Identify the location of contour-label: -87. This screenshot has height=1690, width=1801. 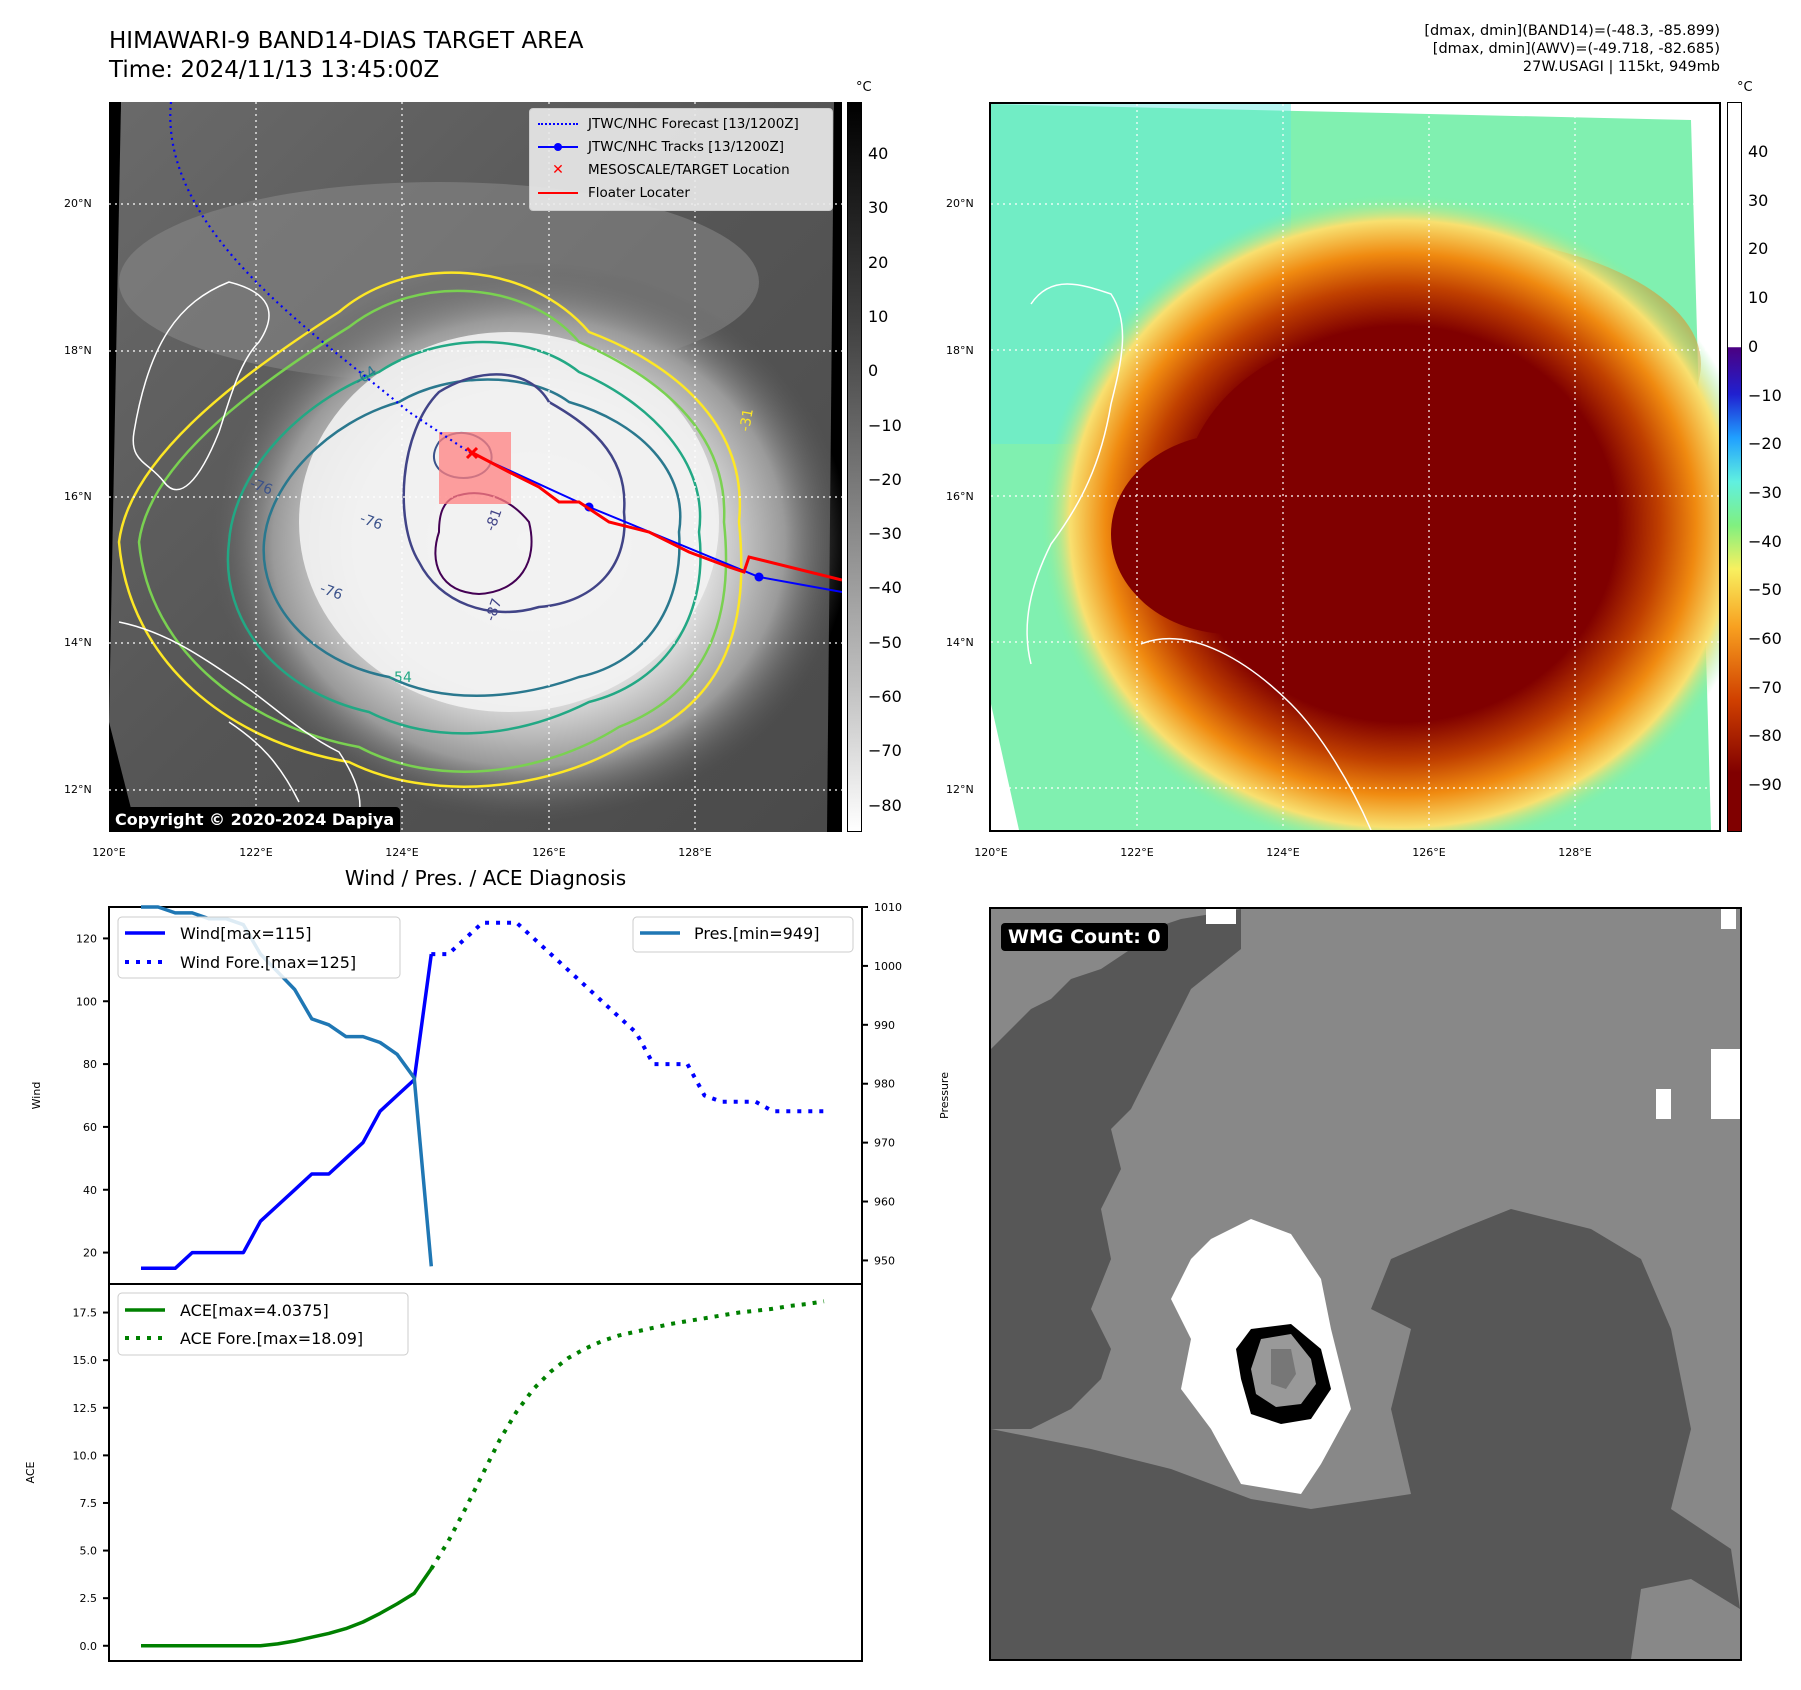
(494, 609).